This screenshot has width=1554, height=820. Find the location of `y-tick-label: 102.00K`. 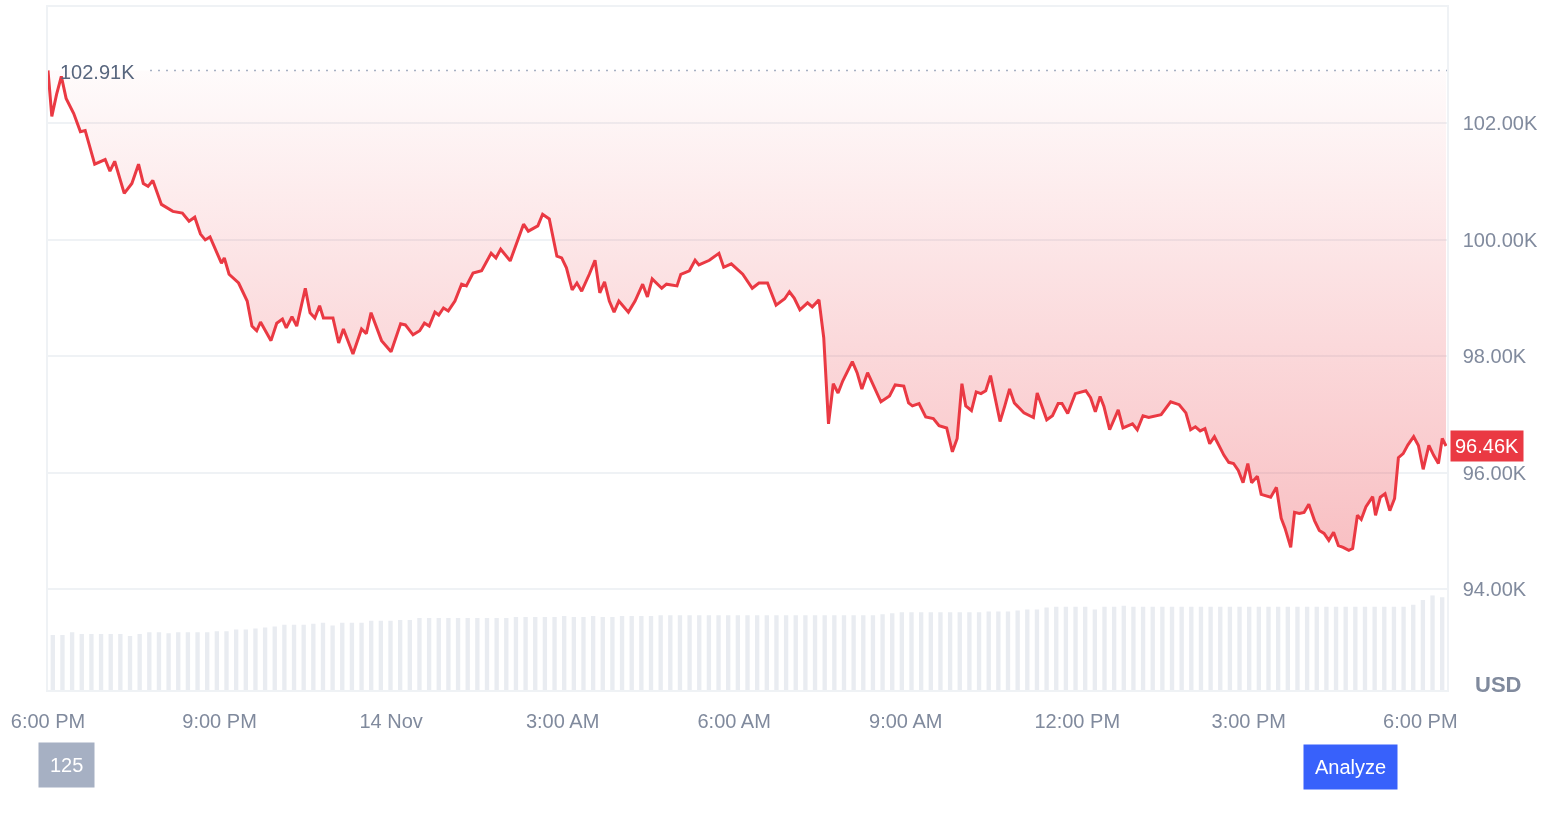

y-tick-label: 102.00K is located at coordinates (1500, 123).